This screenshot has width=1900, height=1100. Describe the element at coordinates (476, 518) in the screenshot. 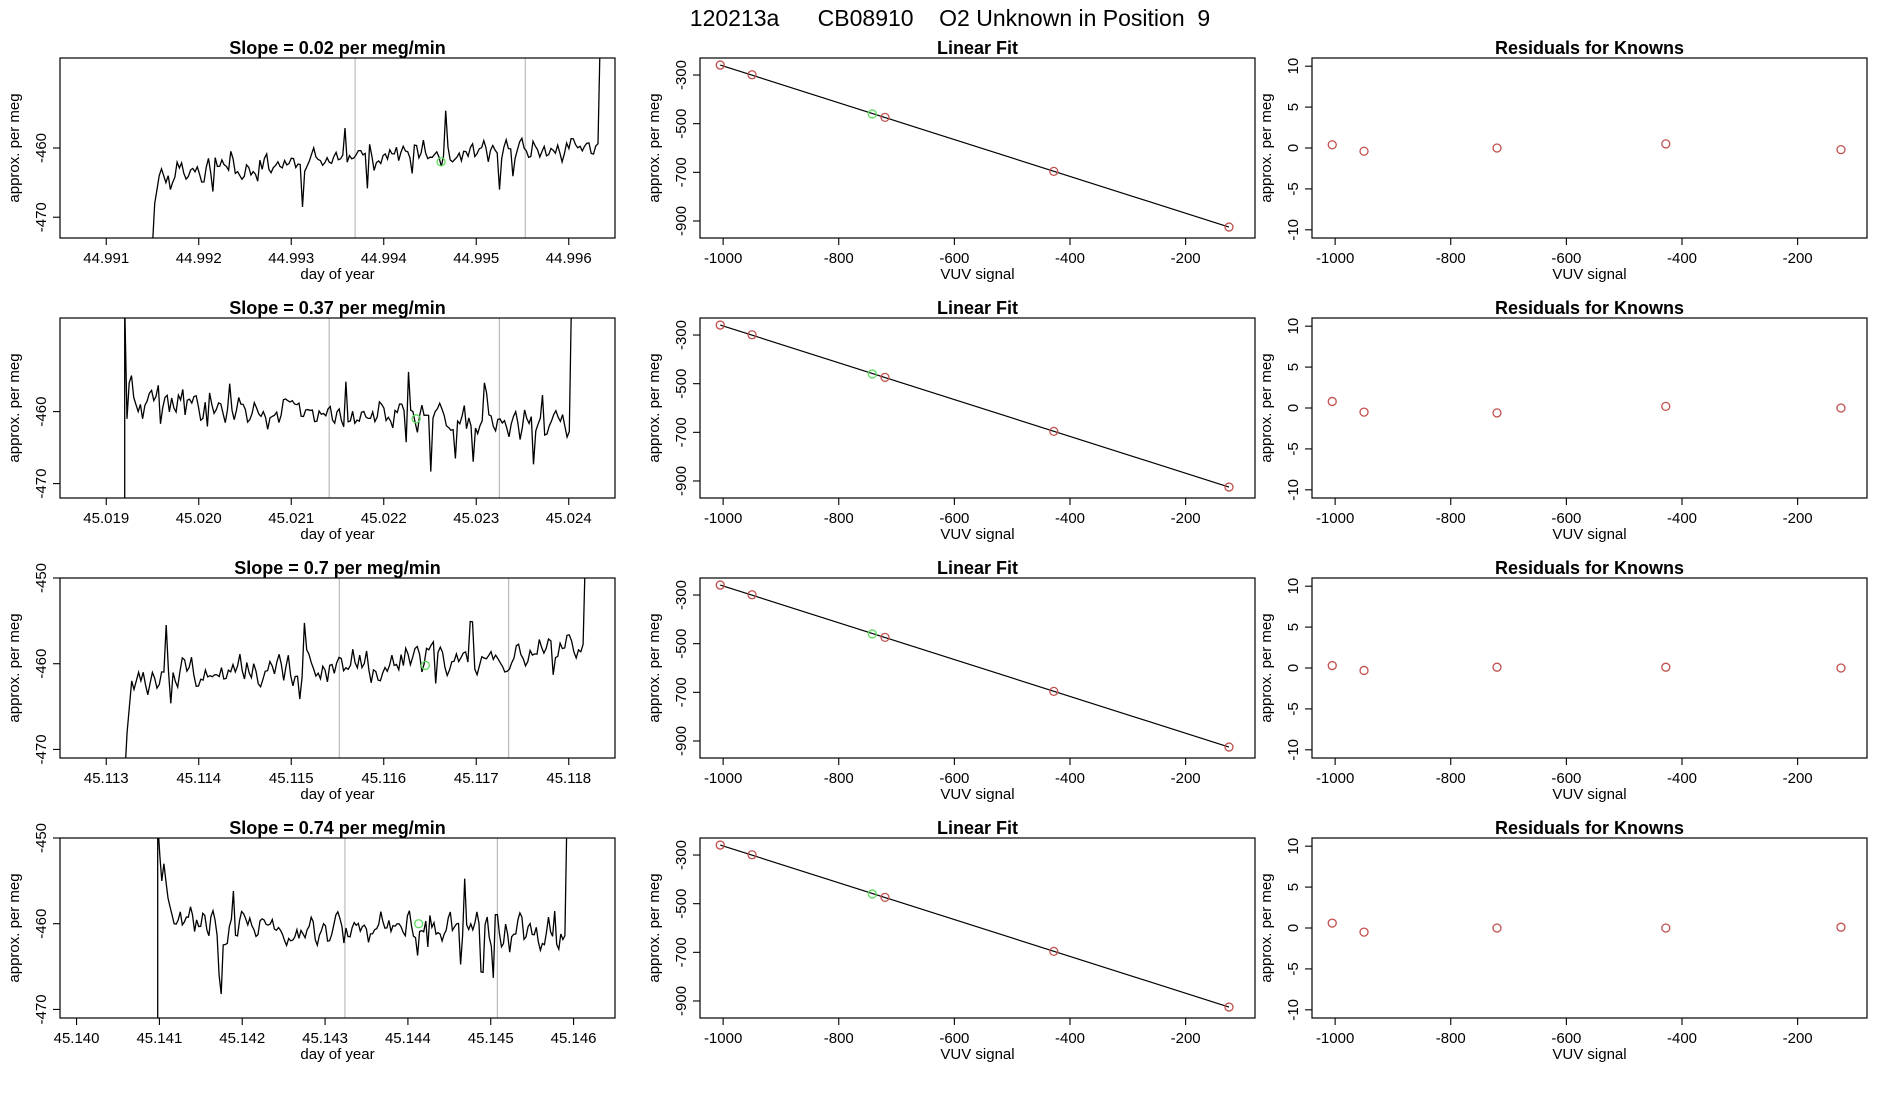

I see `x-tick-label: 45.023` at that location.